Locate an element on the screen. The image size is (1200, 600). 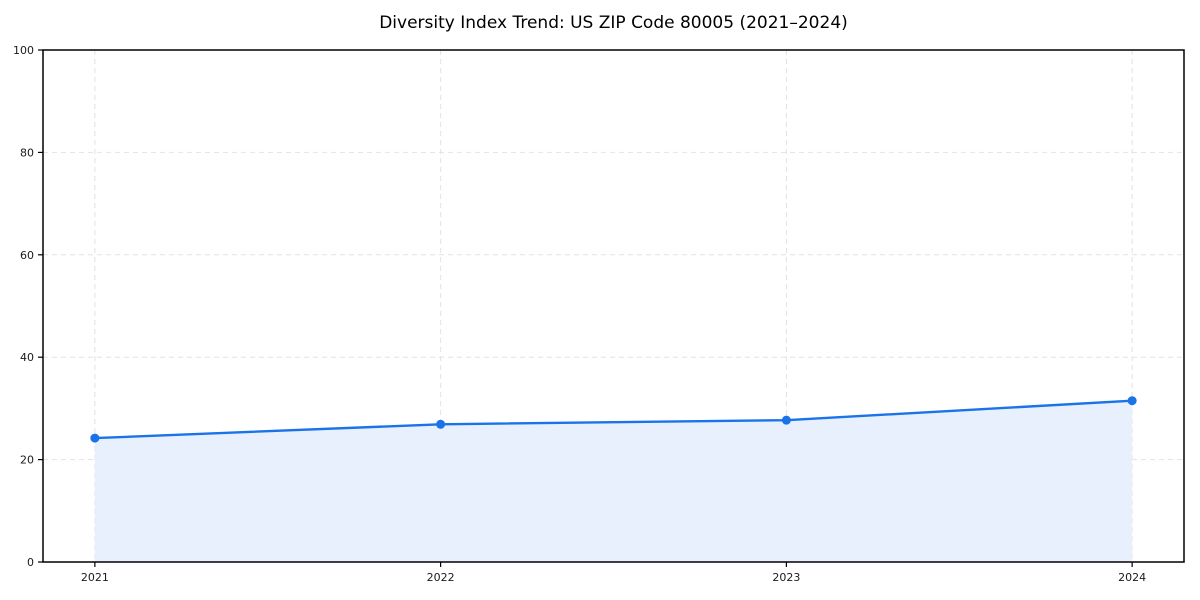
x-tick-label: 2024 is located at coordinates (1132, 577).